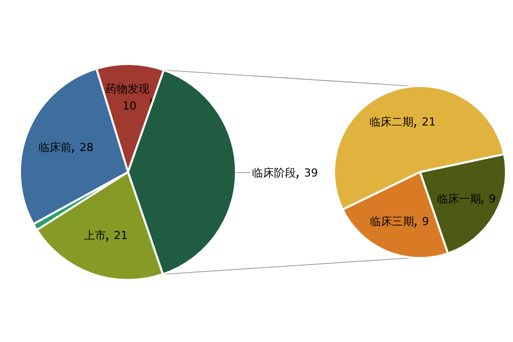 The image size is (513, 342). I want to click on slice-label: 临床一期, so click(458, 199).